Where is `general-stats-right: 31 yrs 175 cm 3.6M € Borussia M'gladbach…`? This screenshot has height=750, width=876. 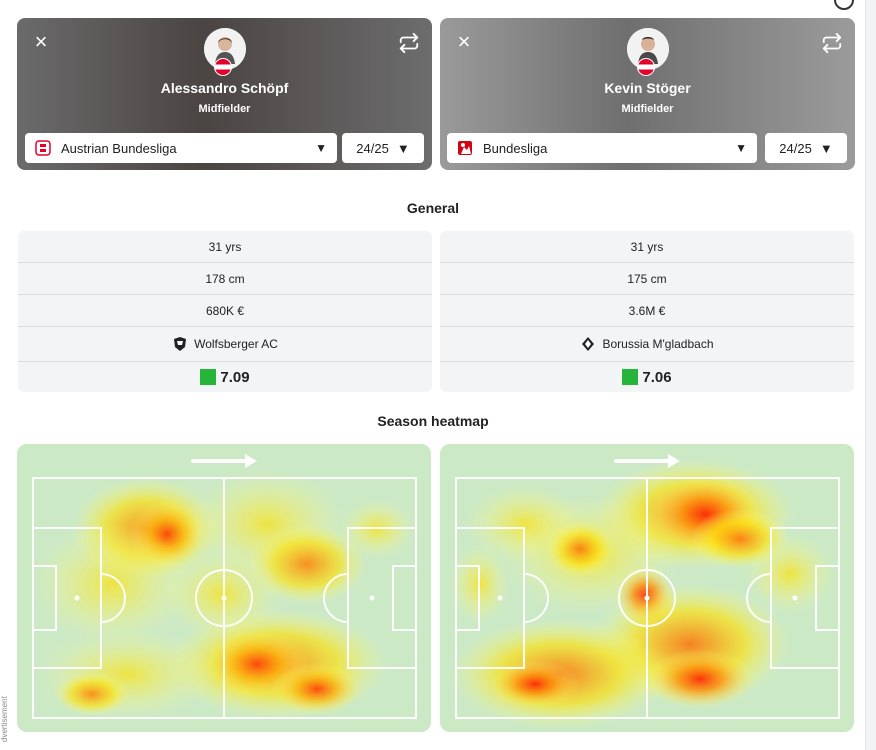 general-stats-right: 31 yrs 175 cm 3.6M € Borussia M'gladbach… is located at coordinates (647, 311).